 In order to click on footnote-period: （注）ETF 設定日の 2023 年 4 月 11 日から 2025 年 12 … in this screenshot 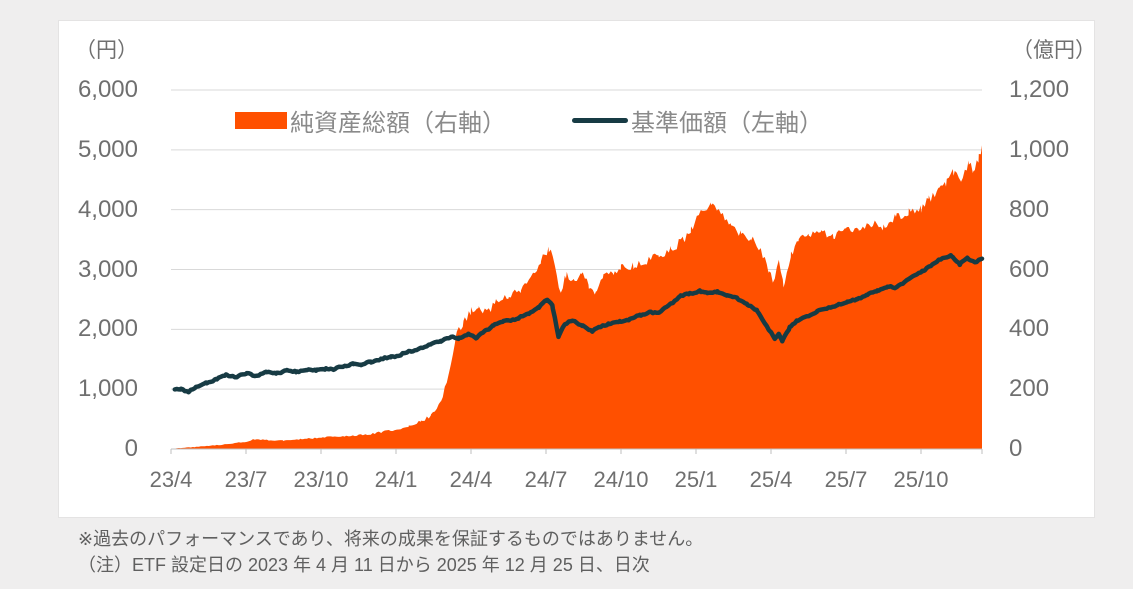, I will do `click(364, 565)`.